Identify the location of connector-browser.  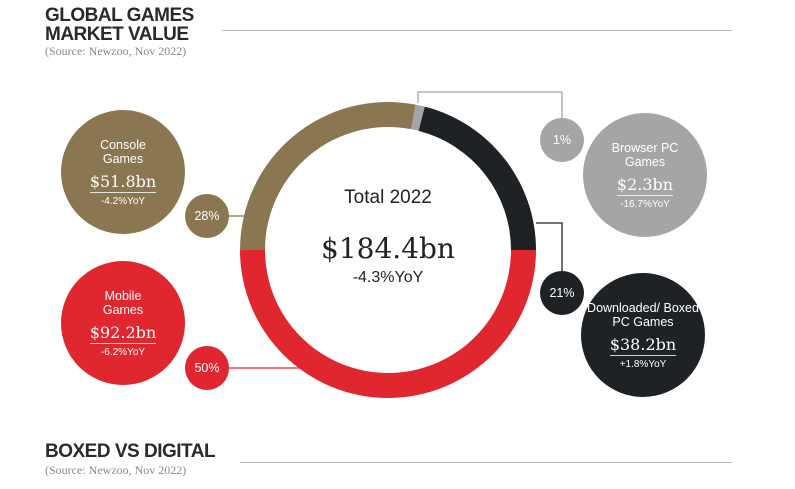
(490, 104).